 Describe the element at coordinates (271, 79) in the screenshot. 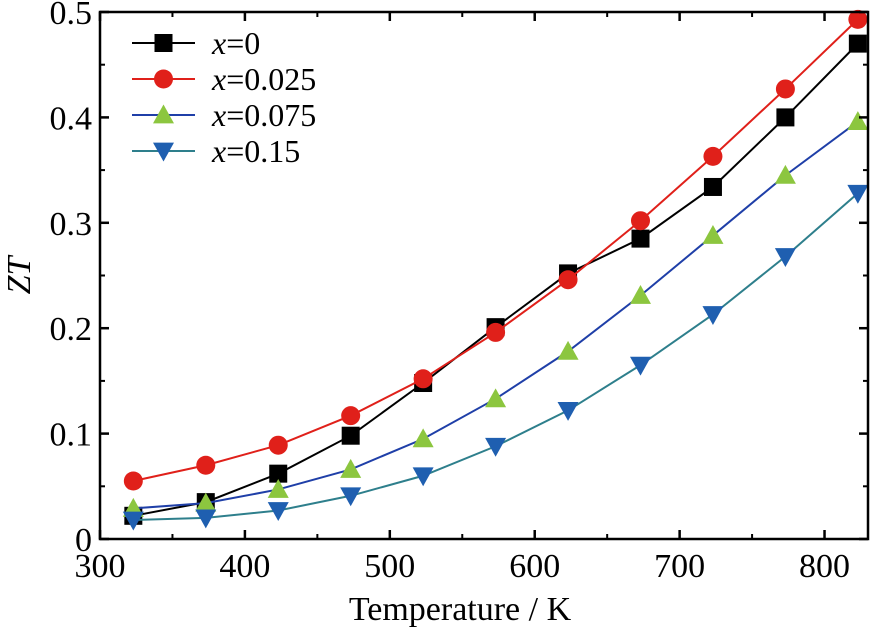

I see `legend-label-value-1: =0.025` at that location.